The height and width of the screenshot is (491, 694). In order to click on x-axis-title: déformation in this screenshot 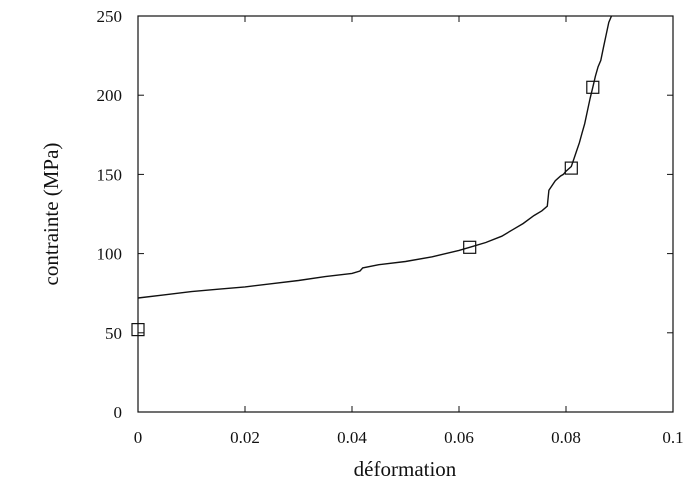, I will do `click(405, 469)`.